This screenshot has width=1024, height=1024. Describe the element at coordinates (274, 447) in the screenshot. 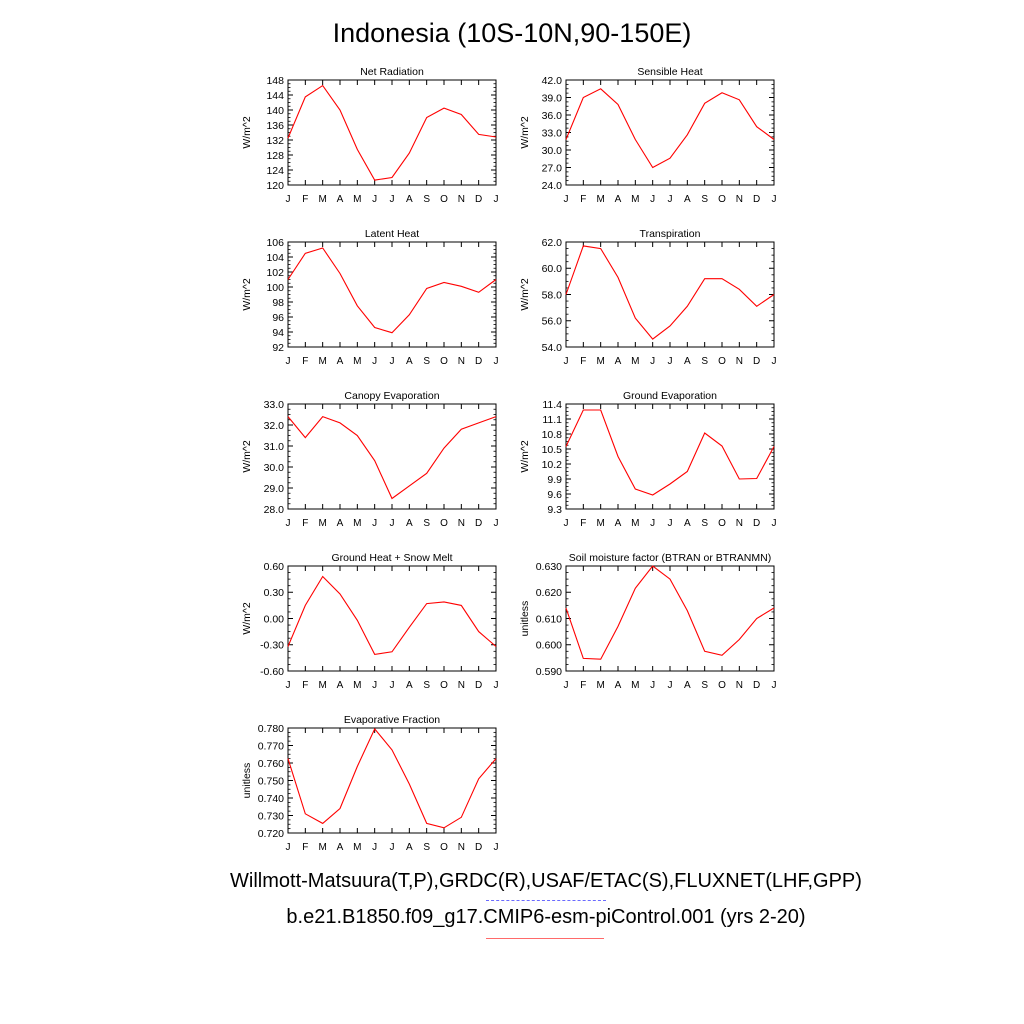

I see `y-tick-label: 31.0` at that location.